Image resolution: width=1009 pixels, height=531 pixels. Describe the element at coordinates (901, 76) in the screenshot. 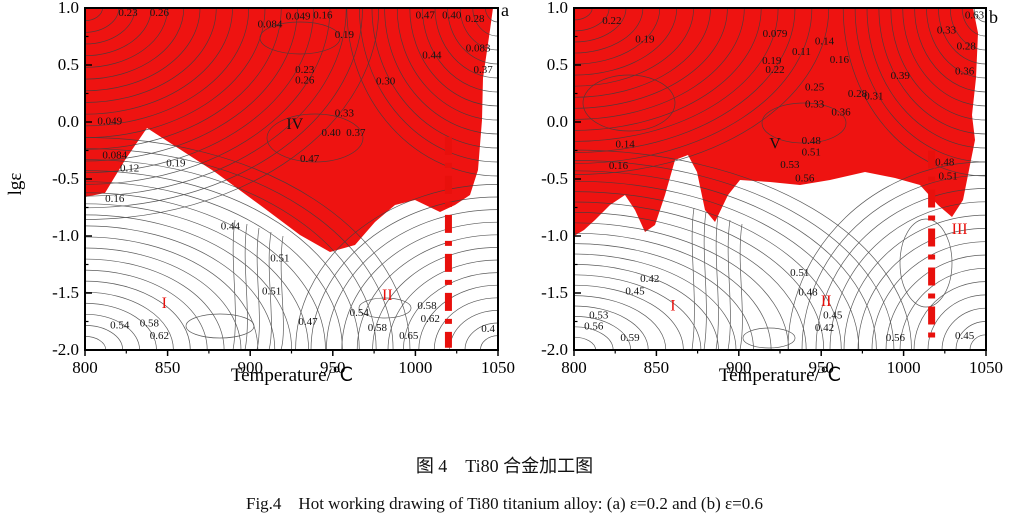

I see `contour-value-label: 0.39` at that location.